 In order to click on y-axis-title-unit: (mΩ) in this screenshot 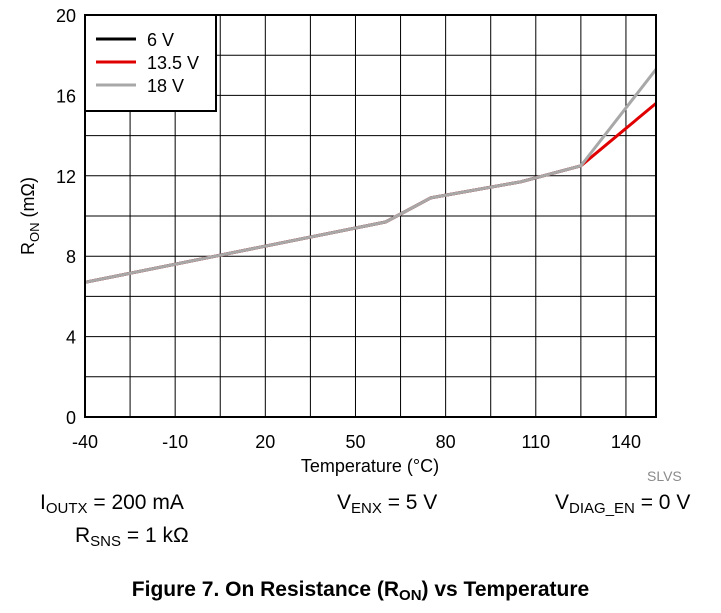, I will do `click(28, 199)`.